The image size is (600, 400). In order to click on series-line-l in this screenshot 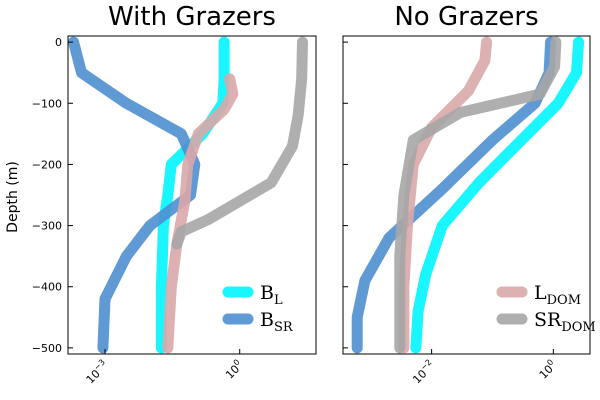, I will do `click(192, 195)`.